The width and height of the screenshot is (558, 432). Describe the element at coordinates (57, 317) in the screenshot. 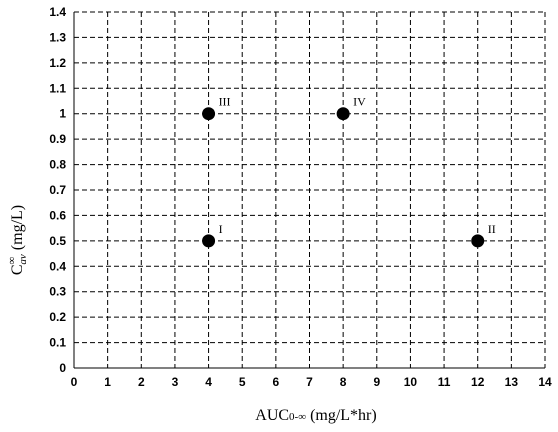

I see `y-tick-label: 0.2` at that location.